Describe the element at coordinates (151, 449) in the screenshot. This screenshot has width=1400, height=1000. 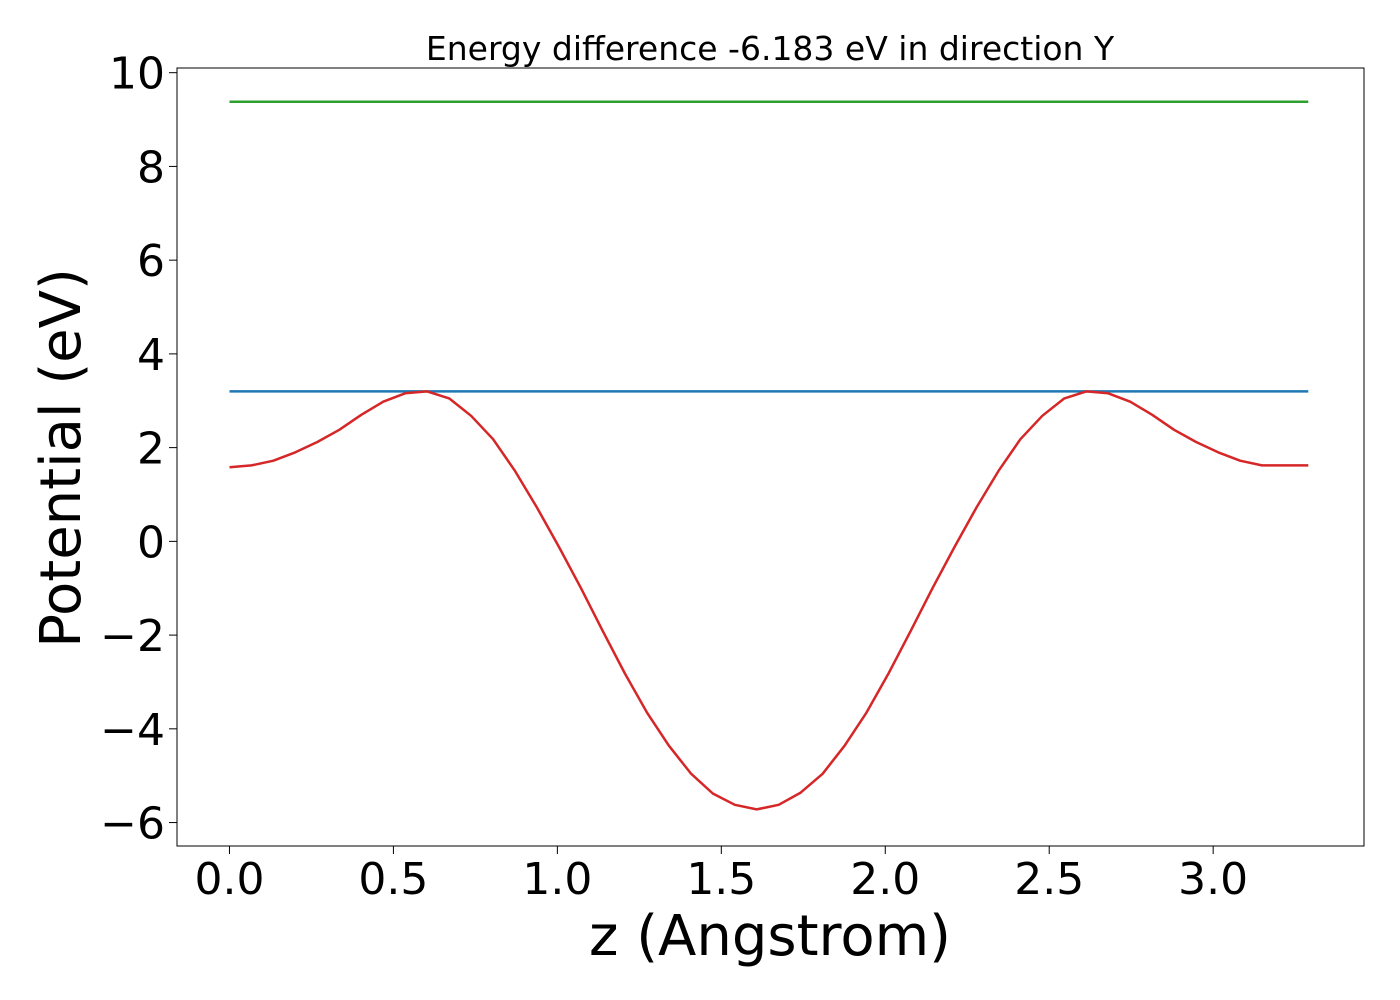
I see `y-tick-label: 2` at that location.